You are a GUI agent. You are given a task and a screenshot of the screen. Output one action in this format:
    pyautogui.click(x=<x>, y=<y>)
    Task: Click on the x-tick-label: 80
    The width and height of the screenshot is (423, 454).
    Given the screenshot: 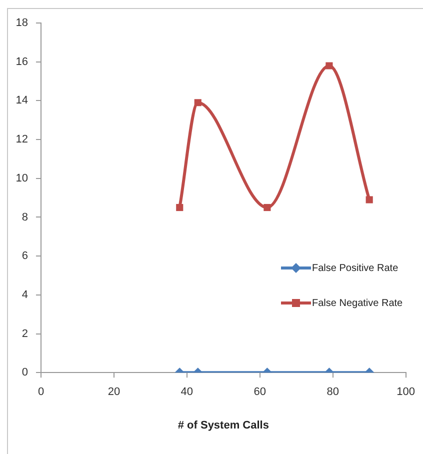 What is the action you would take?
    pyautogui.click(x=332, y=392)
    